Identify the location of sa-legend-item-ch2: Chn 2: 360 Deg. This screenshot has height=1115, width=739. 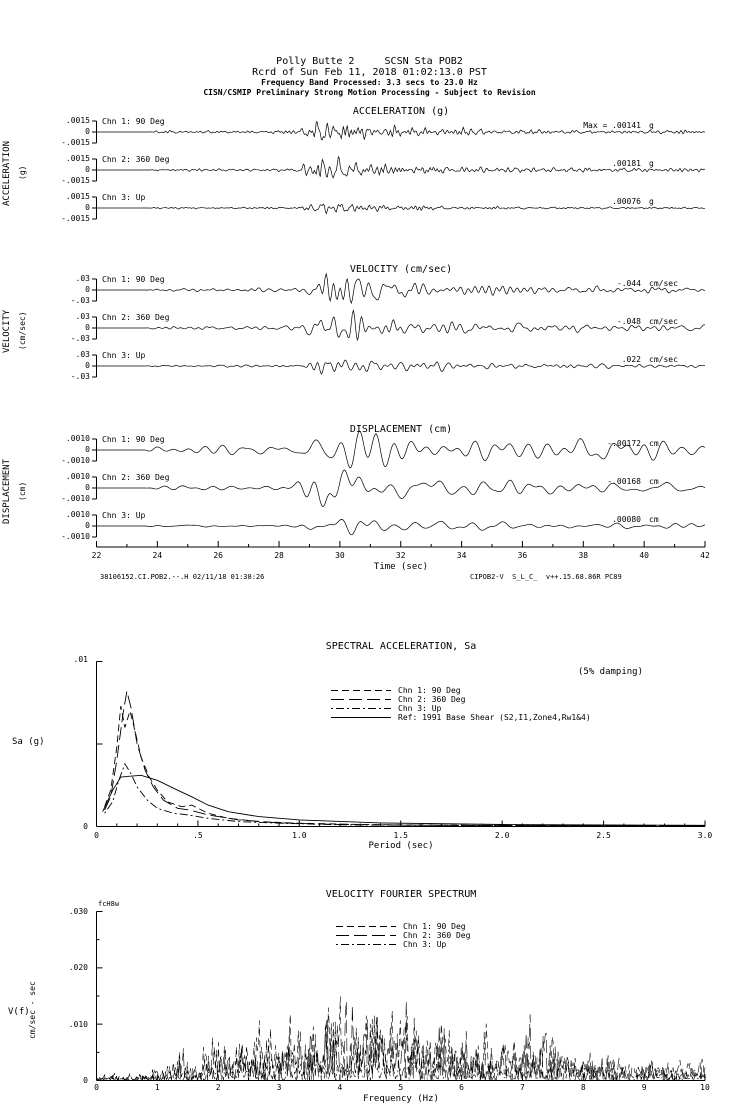
(460, 699).